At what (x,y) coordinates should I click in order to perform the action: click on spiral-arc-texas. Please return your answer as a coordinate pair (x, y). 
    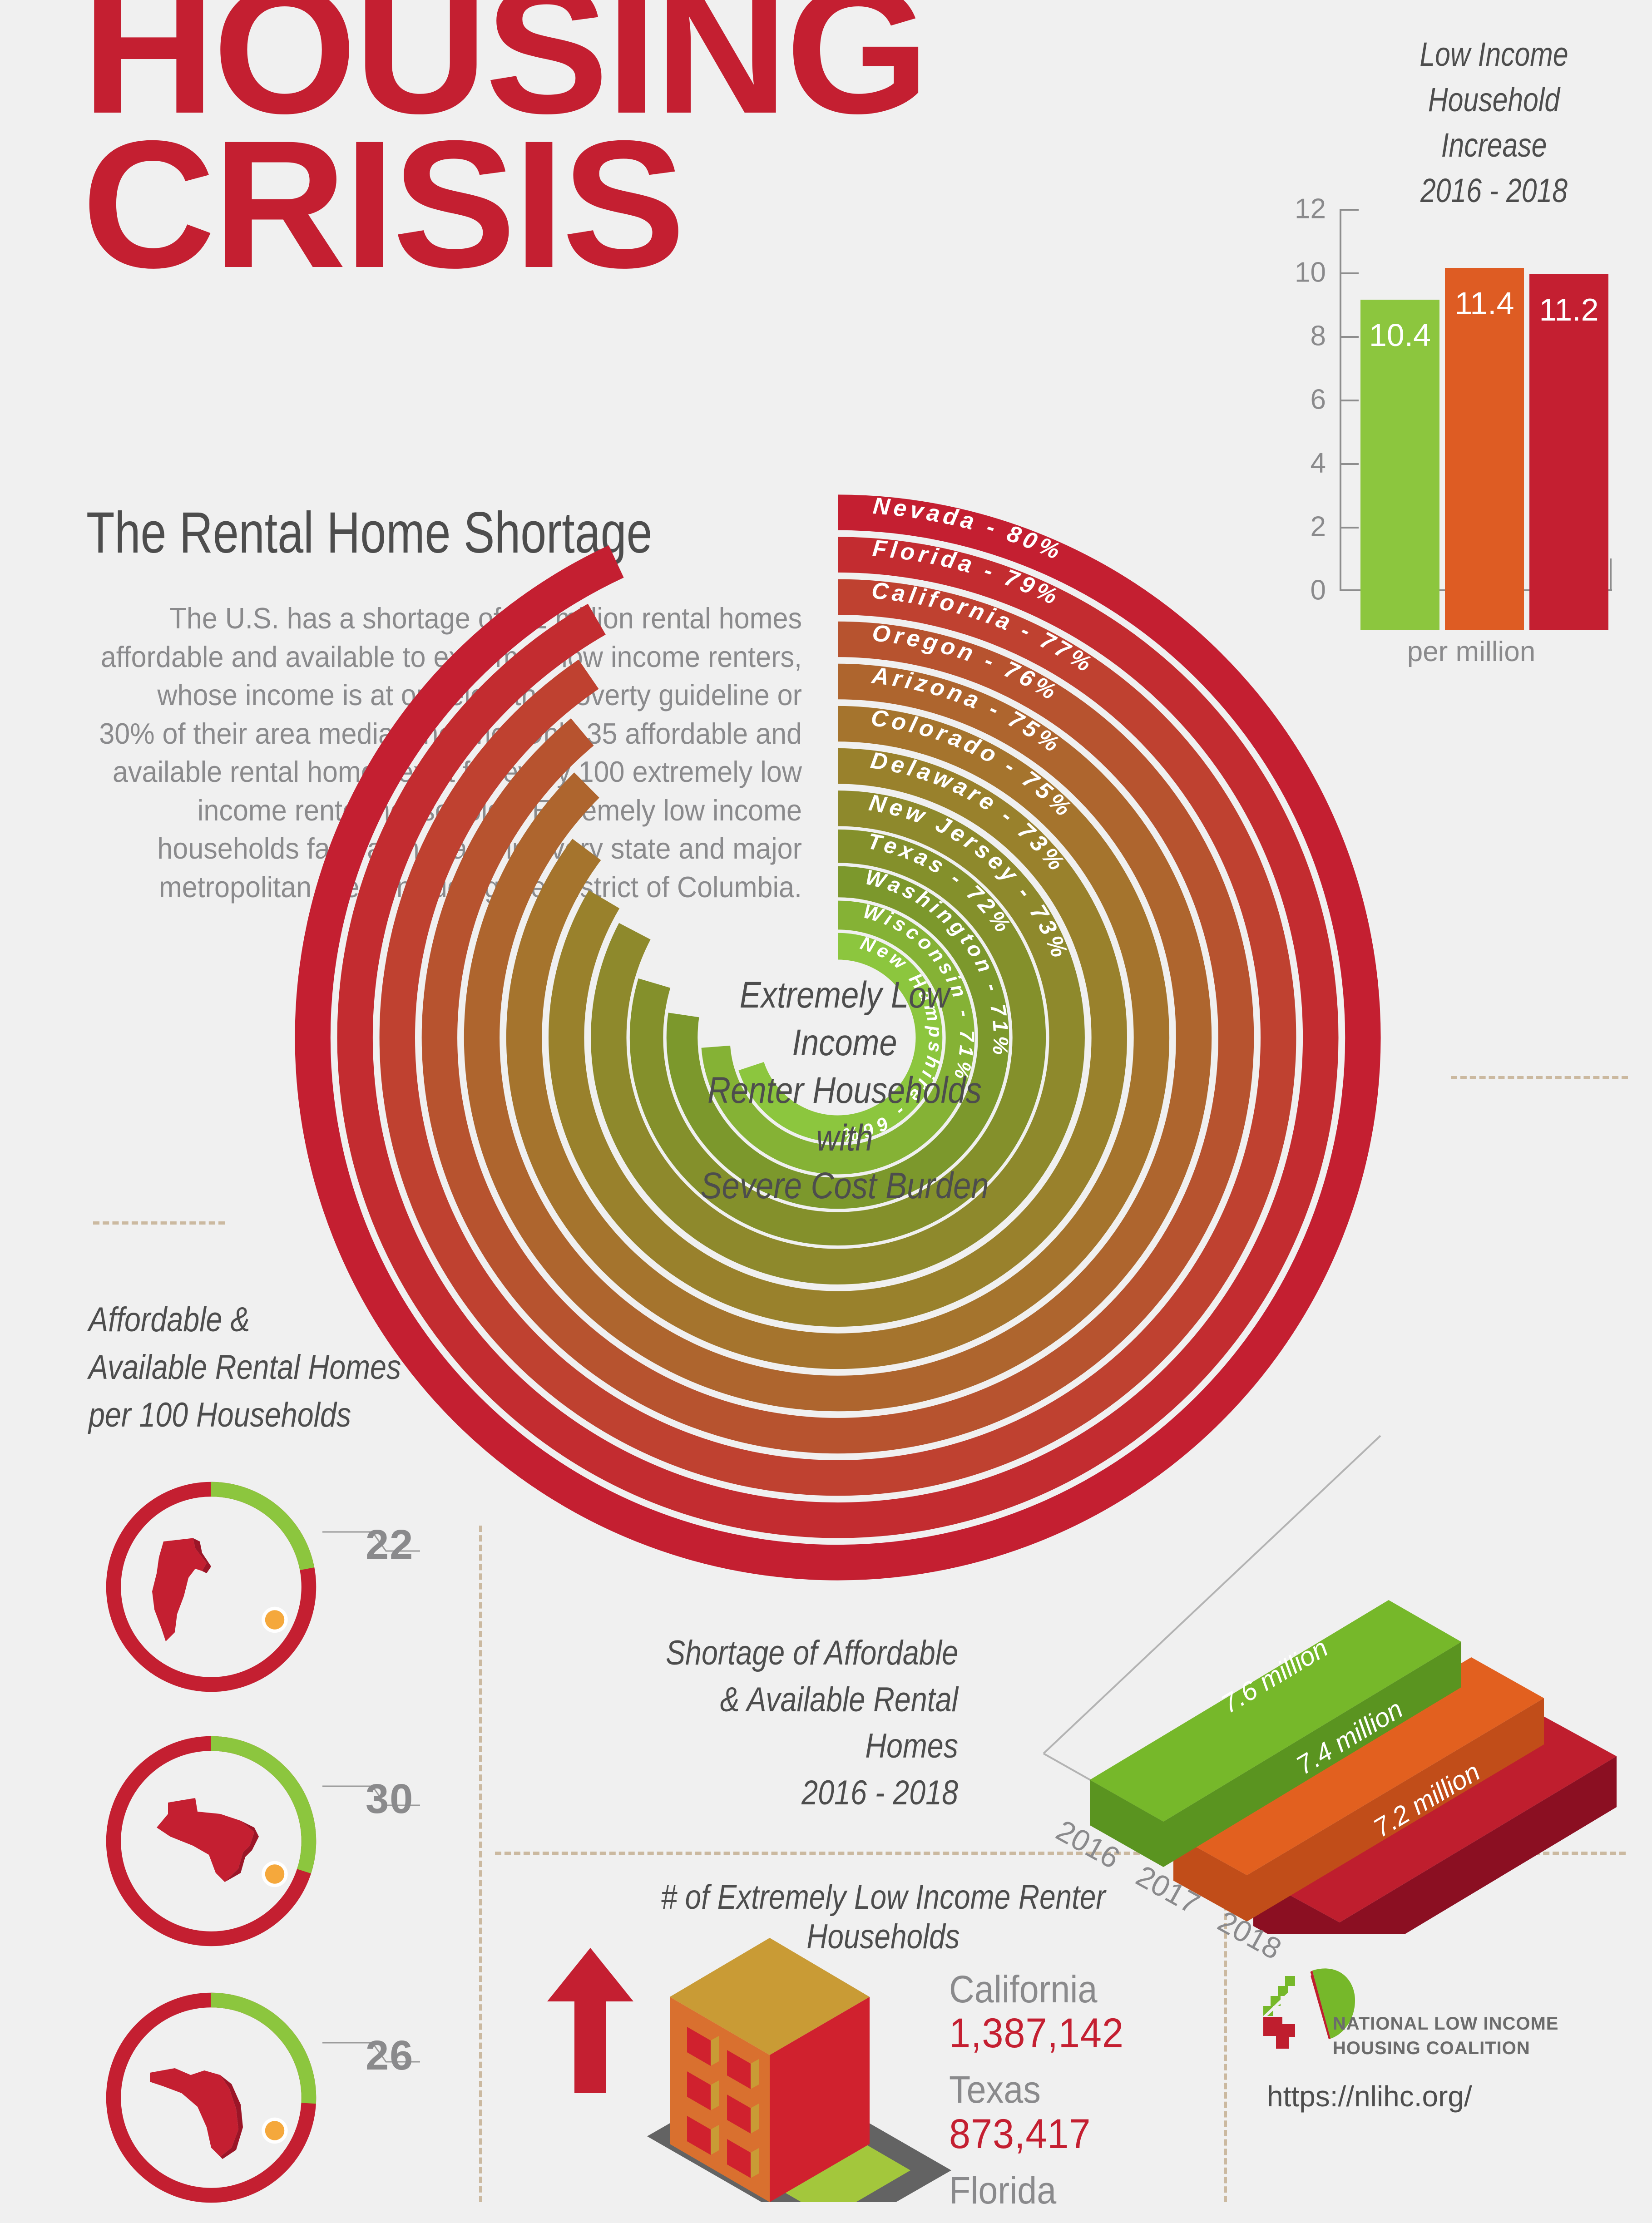
    Looking at the image, I should click on (837, 1037).